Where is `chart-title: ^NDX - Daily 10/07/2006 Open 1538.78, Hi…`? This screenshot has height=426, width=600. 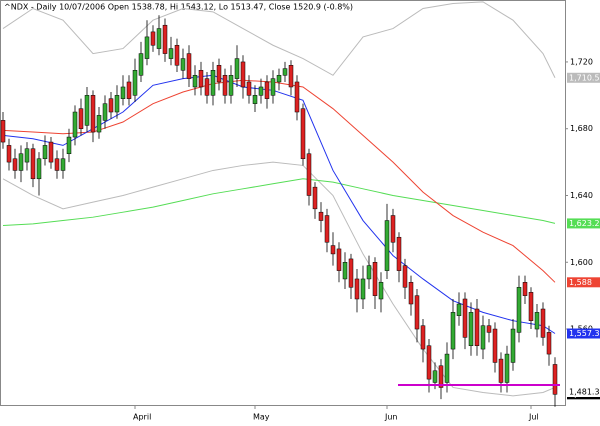 chart-title: ^NDX - Daily 10/07/2006 Open 1538.78, Hi… is located at coordinates (178, 7).